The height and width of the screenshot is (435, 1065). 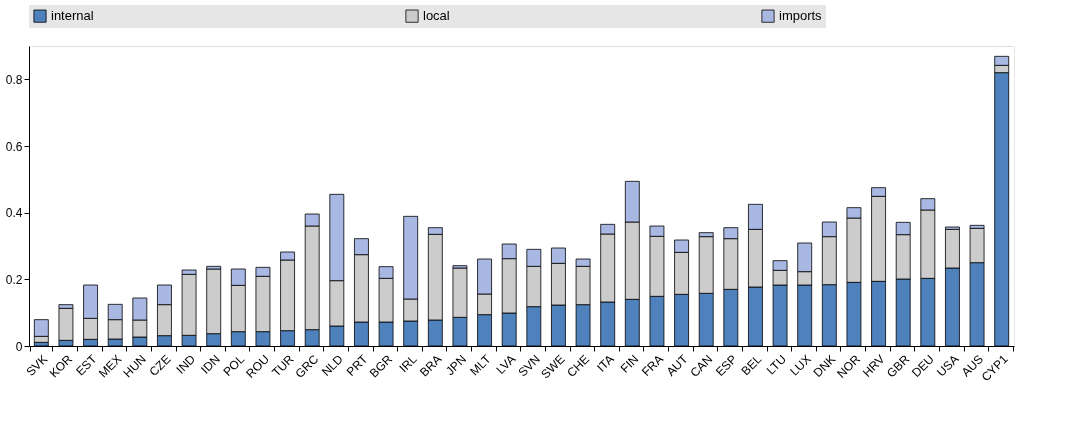 What do you see at coordinates (14, 79) in the screenshot?
I see `y-tick-label: 0.8` at bounding box center [14, 79].